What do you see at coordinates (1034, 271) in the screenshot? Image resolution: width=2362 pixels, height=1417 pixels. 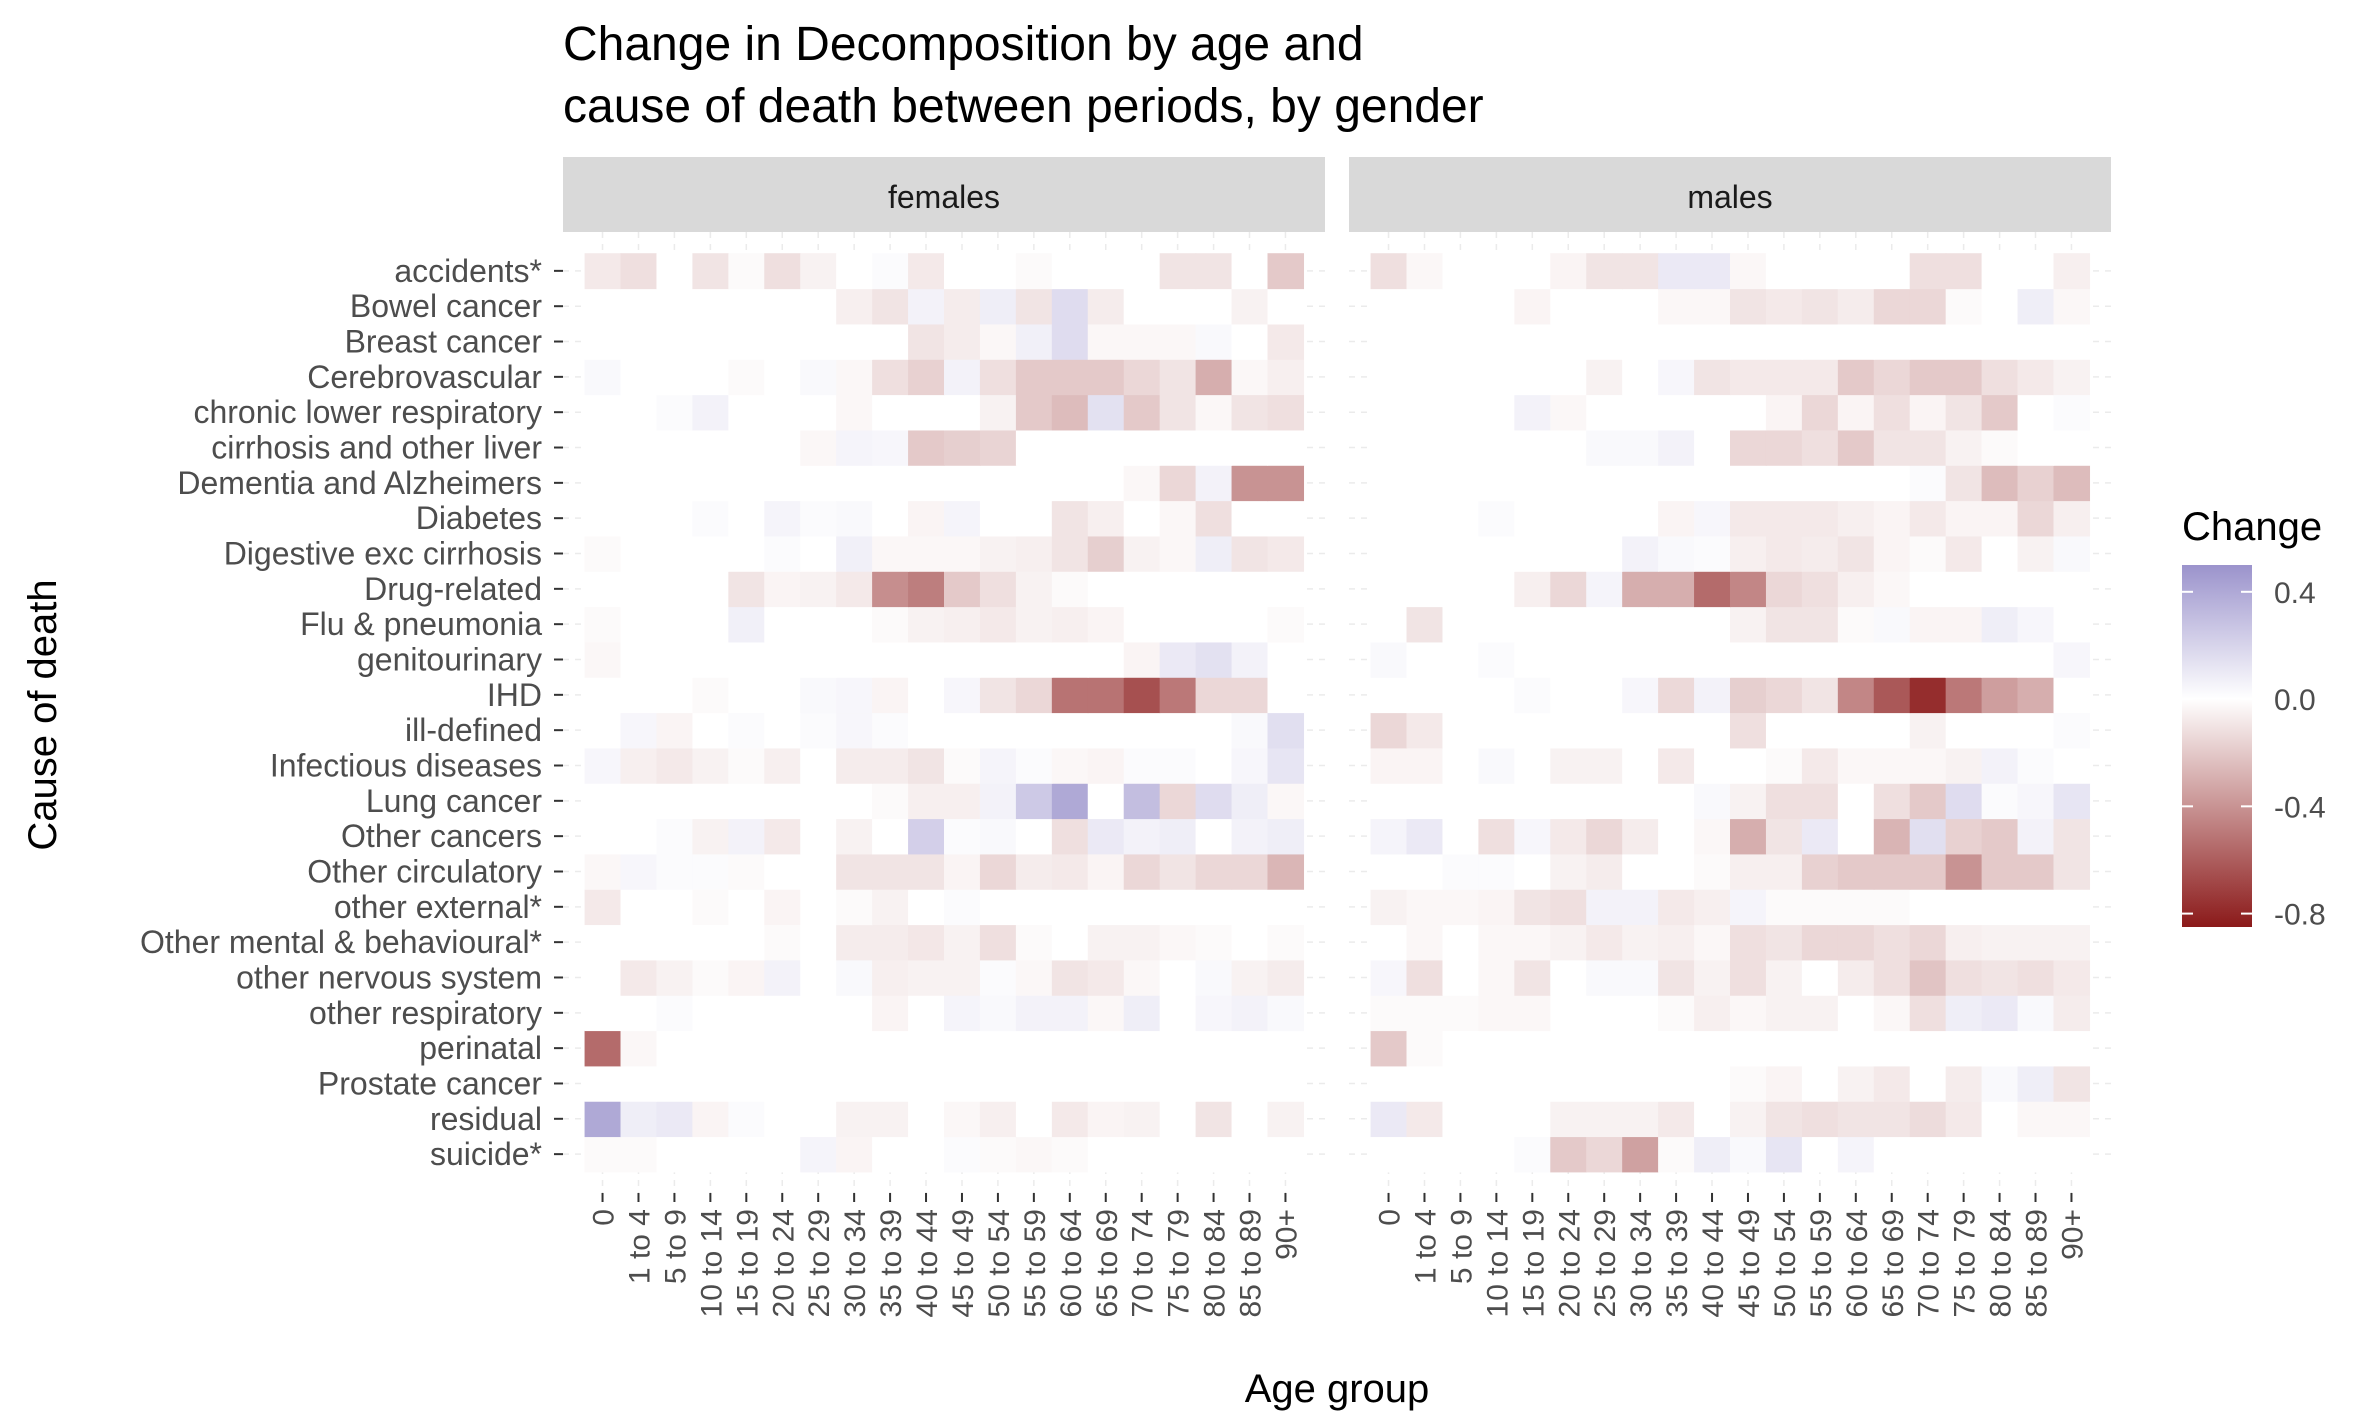 I see `heatmap-cell: accidents* / 55 to 59: -0.02` at bounding box center [1034, 271].